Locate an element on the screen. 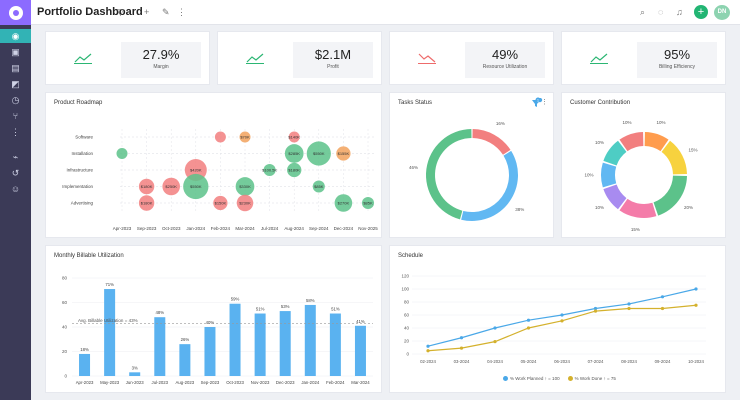  clipboard-icon: ▤ is located at coordinates (15, 67).